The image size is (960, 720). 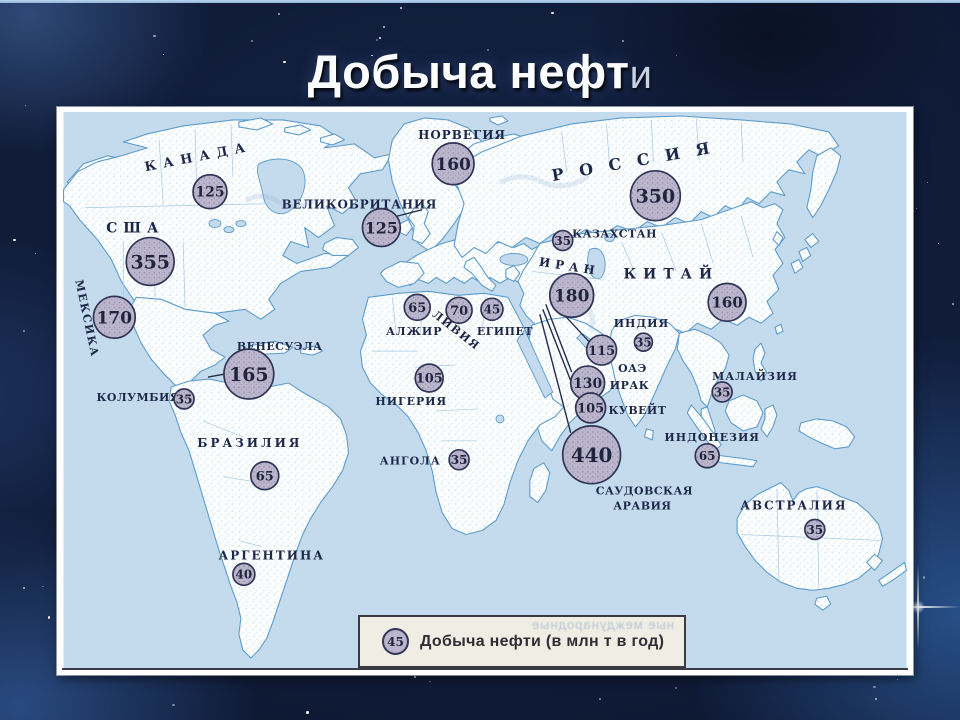 I want to click on country-label-venezuela: ВЕНЕСУЭЛА, so click(x=280, y=346).